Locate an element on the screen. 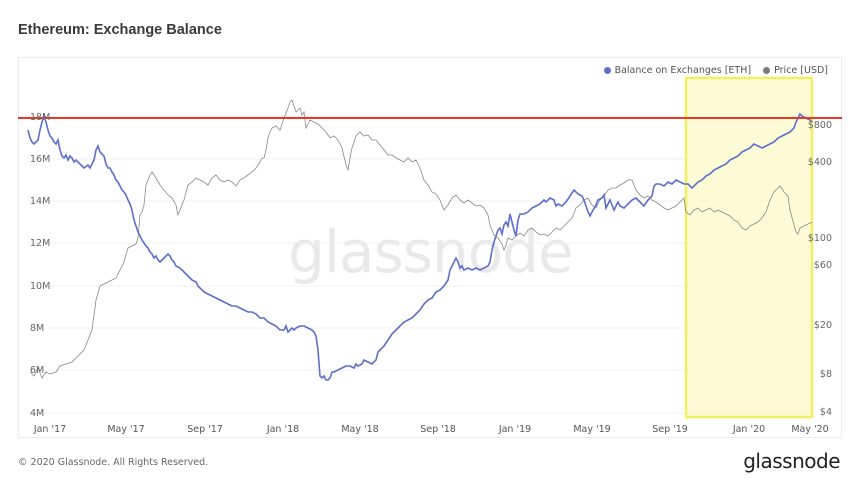  y-tick-4: $4 is located at coordinates (826, 412).